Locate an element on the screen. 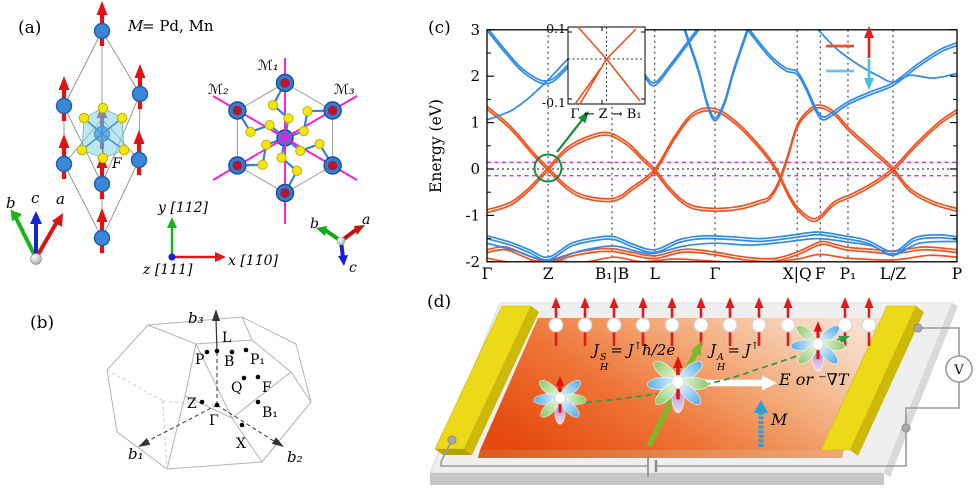  kpoint-label: B₁|B is located at coordinates (612, 274).